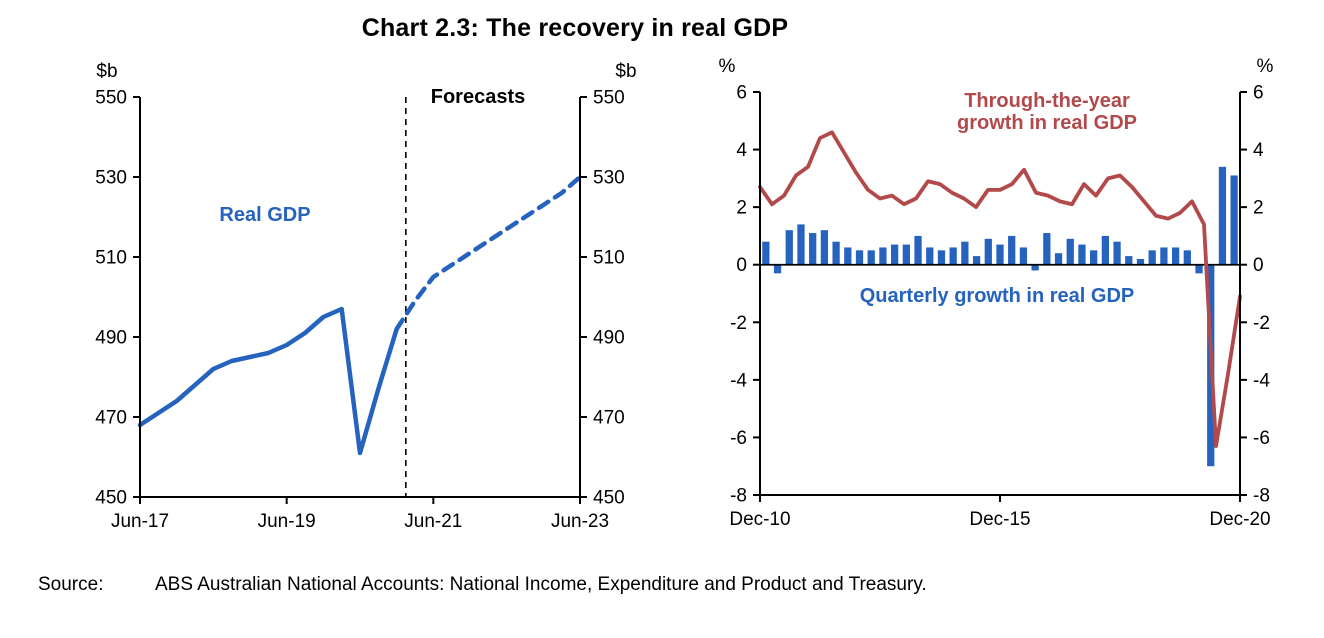 The height and width of the screenshot is (638, 1324). I want to click on real-gdp-series-label: Real GDP, so click(265, 215).